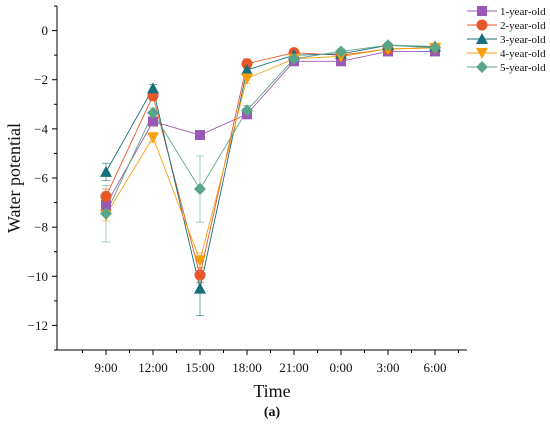  Describe the element at coordinates (153, 367) in the screenshot. I see `x-tick-label: 12:00` at that location.